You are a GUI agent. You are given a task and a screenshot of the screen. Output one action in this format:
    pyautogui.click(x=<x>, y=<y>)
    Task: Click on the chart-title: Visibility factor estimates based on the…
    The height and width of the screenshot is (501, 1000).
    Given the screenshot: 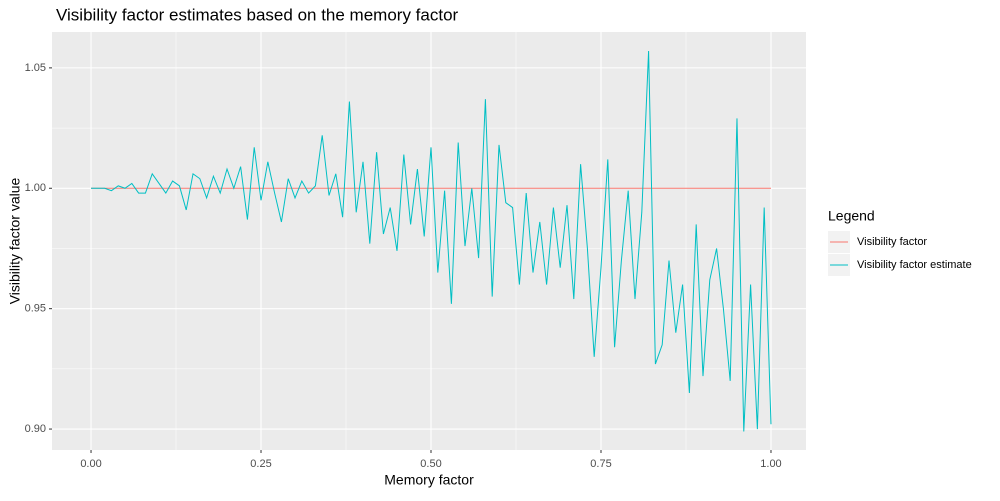 What is the action you would take?
    pyautogui.click(x=257, y=14)
    